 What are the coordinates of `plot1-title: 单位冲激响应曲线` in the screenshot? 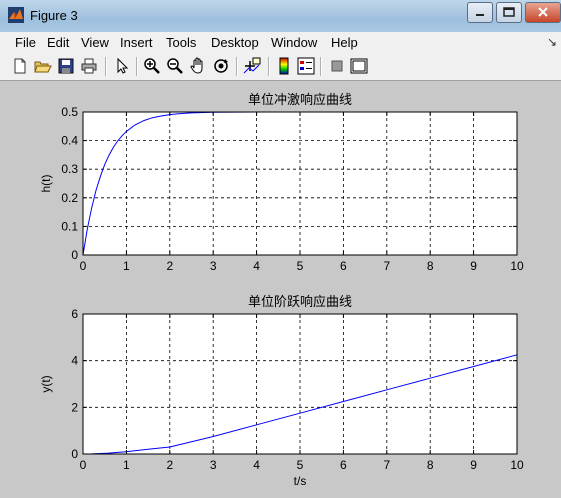 It's located at (300, 99).